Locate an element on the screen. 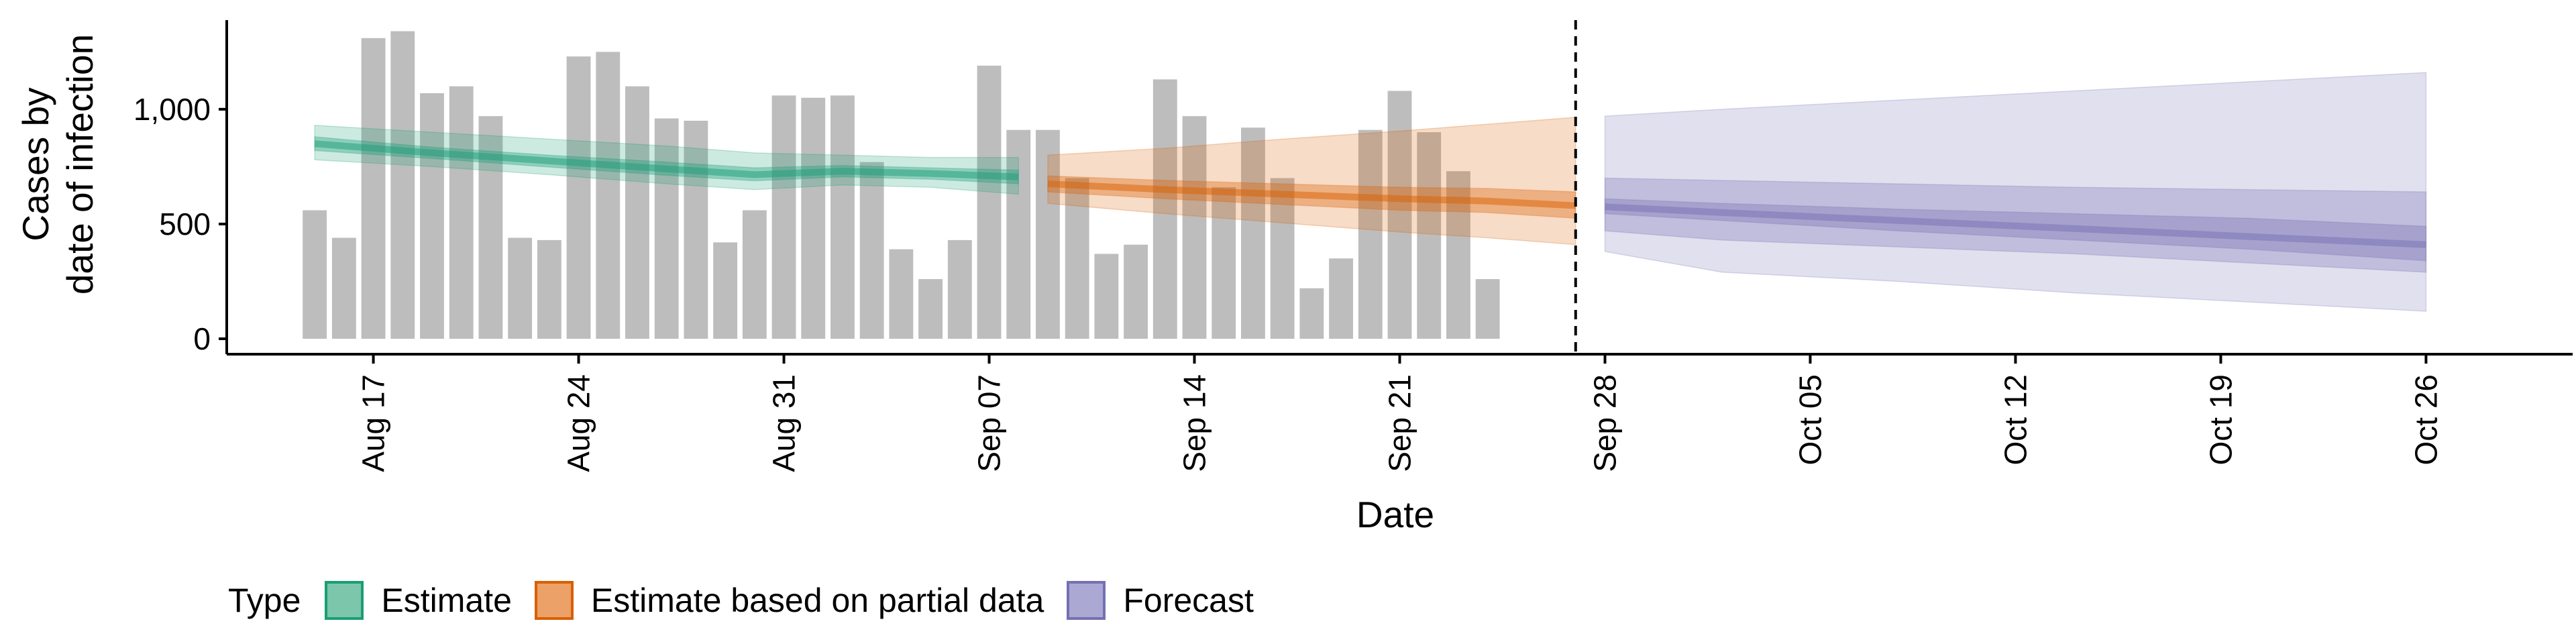  legend-item-estimate: Estimate is located at coordinates (418, 600).